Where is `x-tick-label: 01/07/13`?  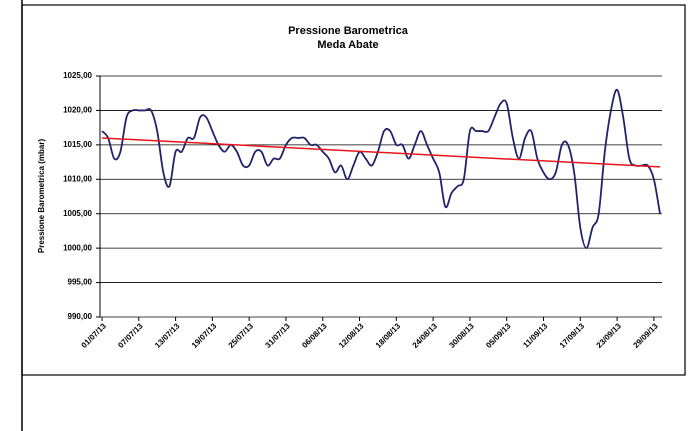
x-tick-label: 01/07/13 is located at coordinates (94, 335).